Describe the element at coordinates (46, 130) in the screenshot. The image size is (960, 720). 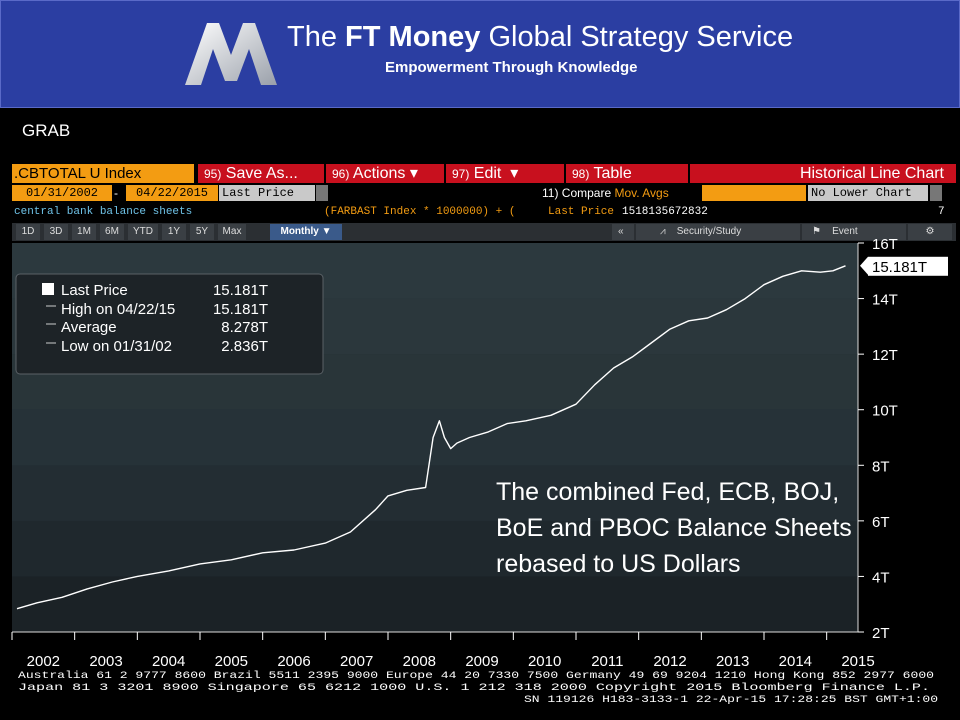
I see `grab-label: GRAB` at that location.